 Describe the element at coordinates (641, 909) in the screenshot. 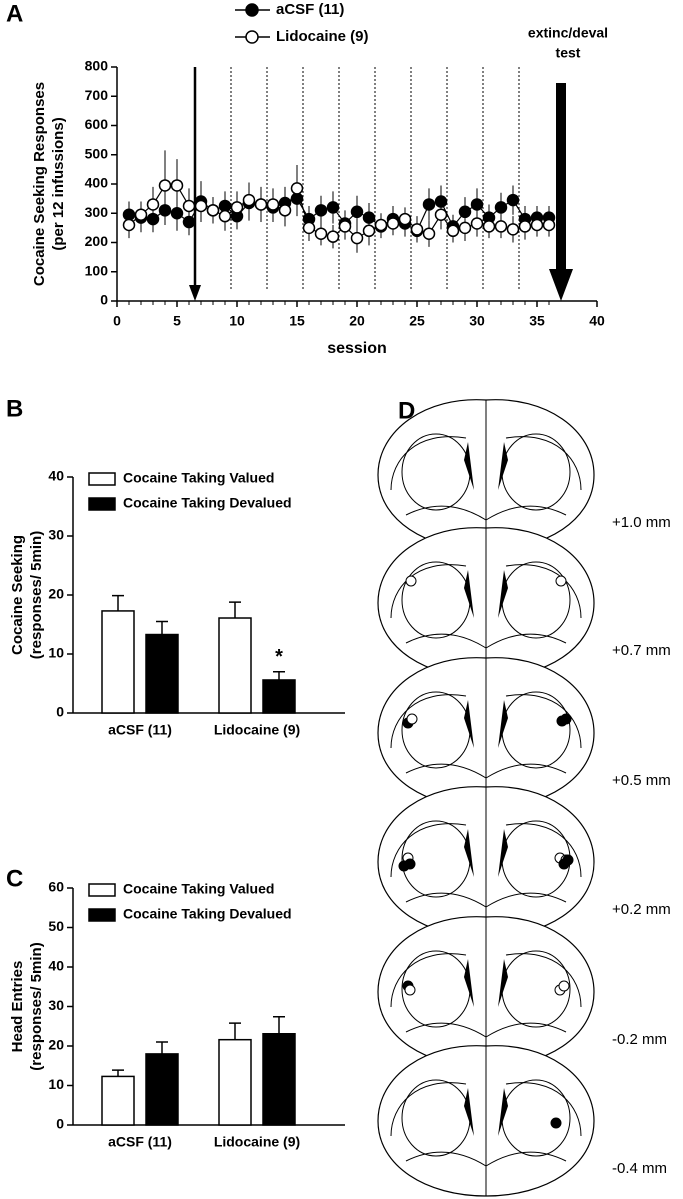

I see `section-label: +0.2 mm` at that location.